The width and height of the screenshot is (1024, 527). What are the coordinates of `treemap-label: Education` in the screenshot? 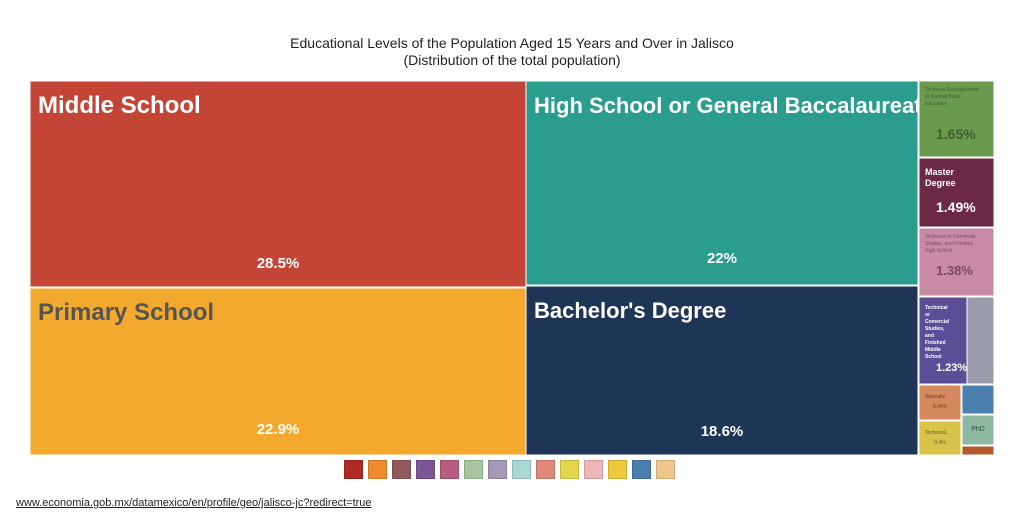 It's located at (936, 104).